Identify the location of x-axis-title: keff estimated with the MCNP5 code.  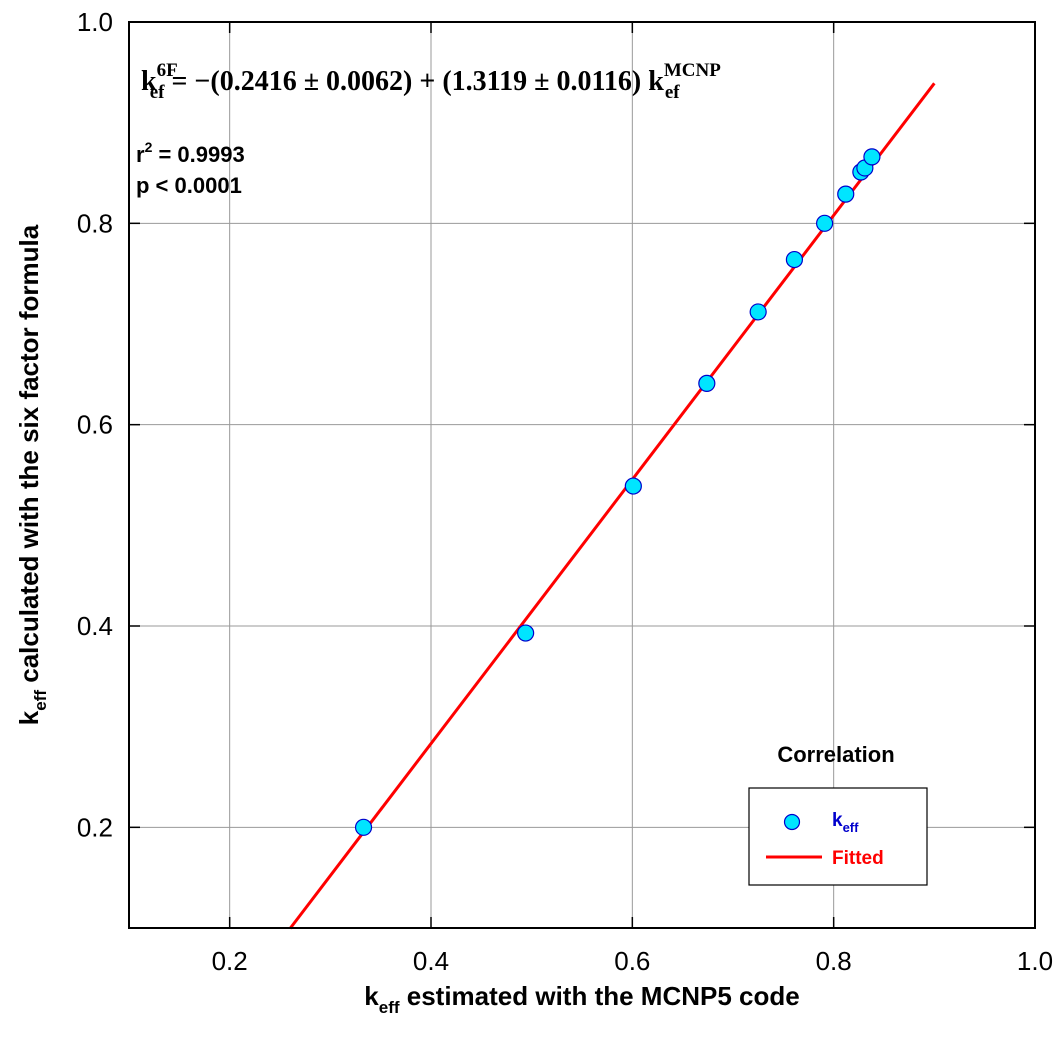
(581, 999).